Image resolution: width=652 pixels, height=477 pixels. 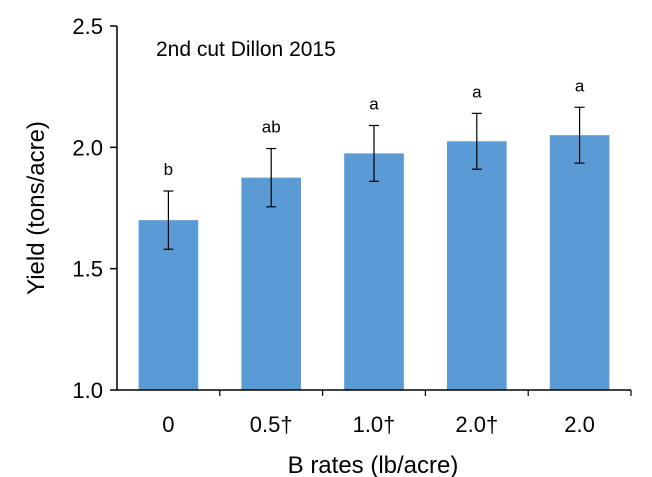 What do you see at coordinates (168, 424) in the screenshot?
I see `x-tick-label: 0` at bounding box center [168, 424].